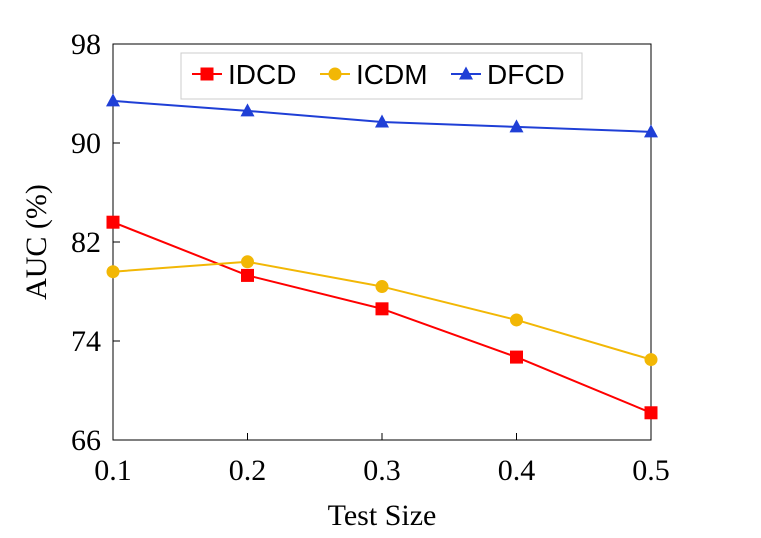 This screenshot has height=538, width=761. I want to click on legend-box, so click(381, 76).